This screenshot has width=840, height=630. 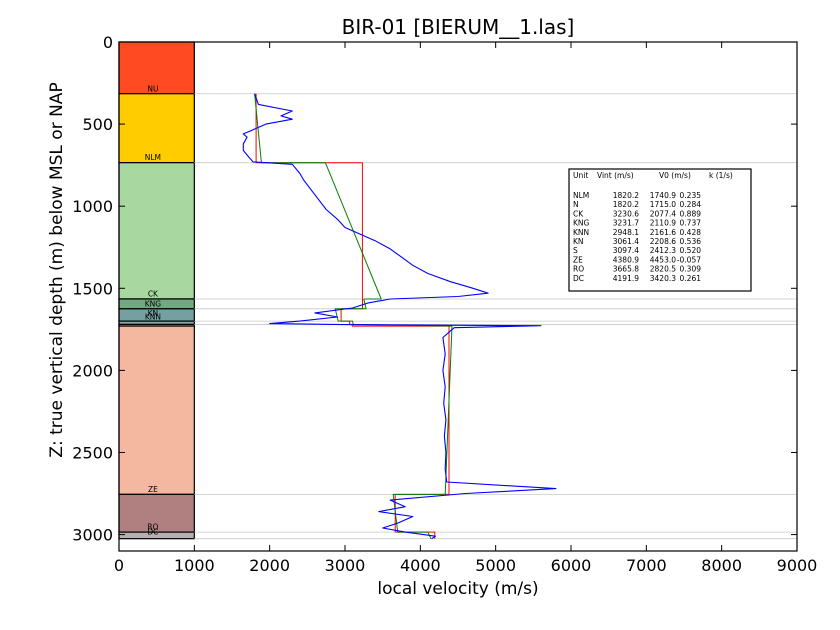 What do you see at coordinates (152, 88) in the screenshot?
I see `strat-label-nu: NU` at bounding box center [152, 88].